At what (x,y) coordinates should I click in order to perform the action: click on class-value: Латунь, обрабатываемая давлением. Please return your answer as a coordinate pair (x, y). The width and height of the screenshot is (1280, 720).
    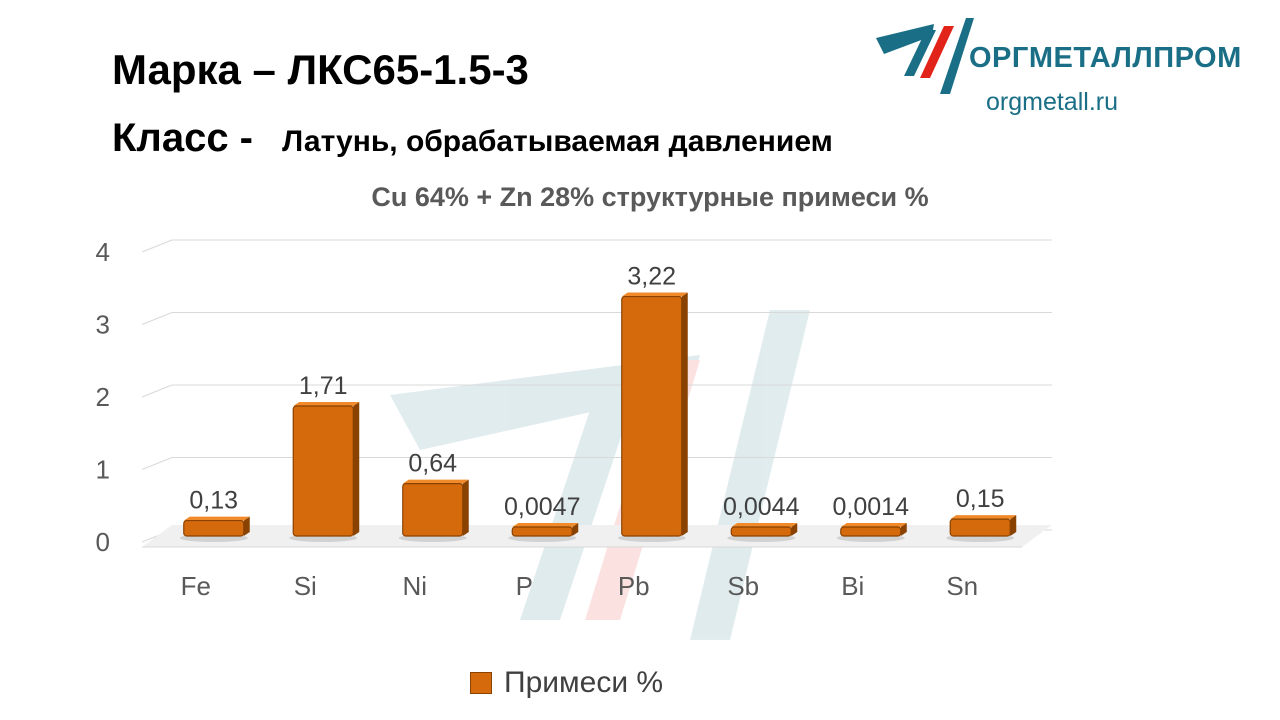
    Looking at the image, I should click on (557, 141).